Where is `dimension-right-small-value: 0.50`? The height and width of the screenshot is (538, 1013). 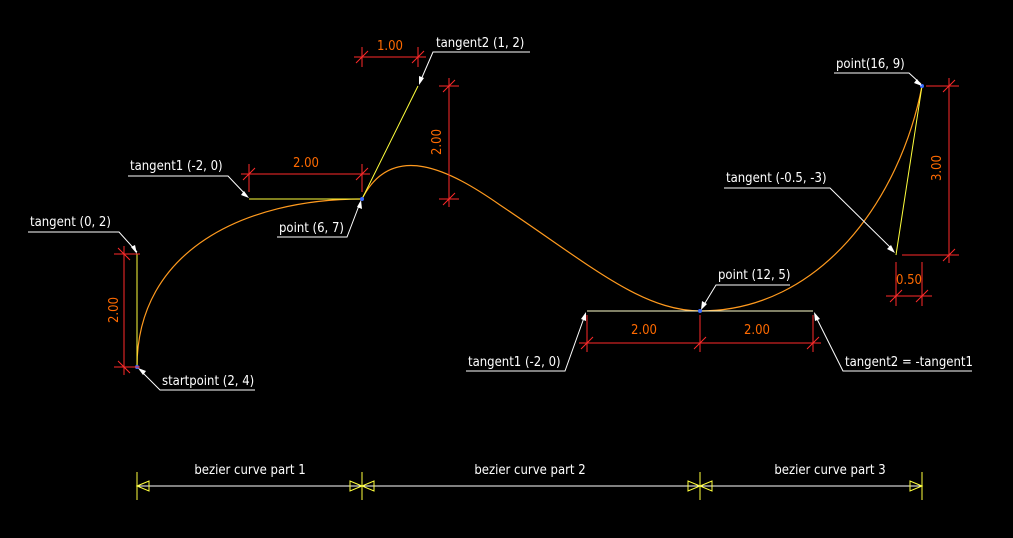 dimension-right-small-value: 0.50 is located at coordinates (909, 280).